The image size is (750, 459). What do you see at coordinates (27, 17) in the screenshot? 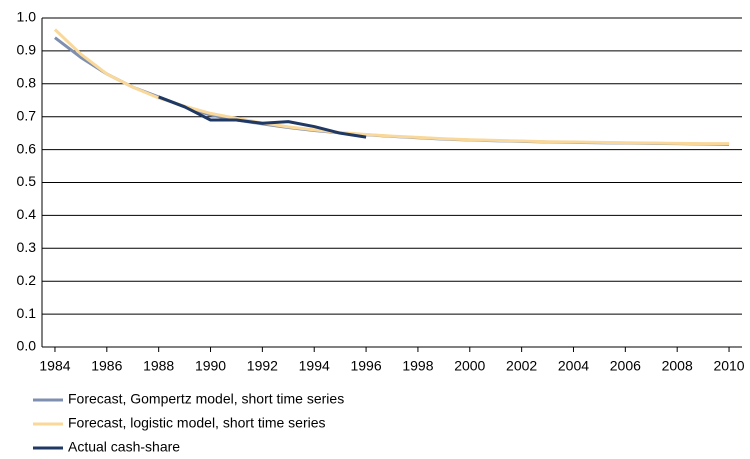
I see `y-tick-label: 1.0` at bounding box center [27, 17].